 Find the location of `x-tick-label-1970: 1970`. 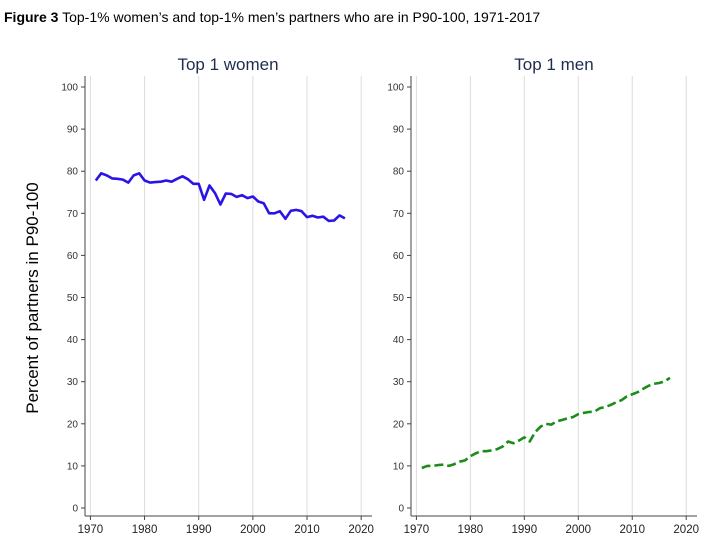

x-tick-label-1970: 1970 is located at coordinates (91, 530).